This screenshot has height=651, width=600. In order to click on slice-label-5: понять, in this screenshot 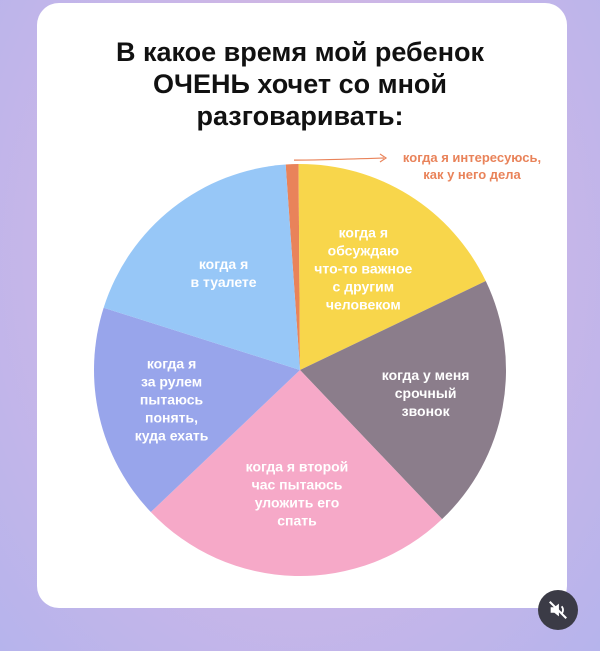, I will do `click(171, 418)`.